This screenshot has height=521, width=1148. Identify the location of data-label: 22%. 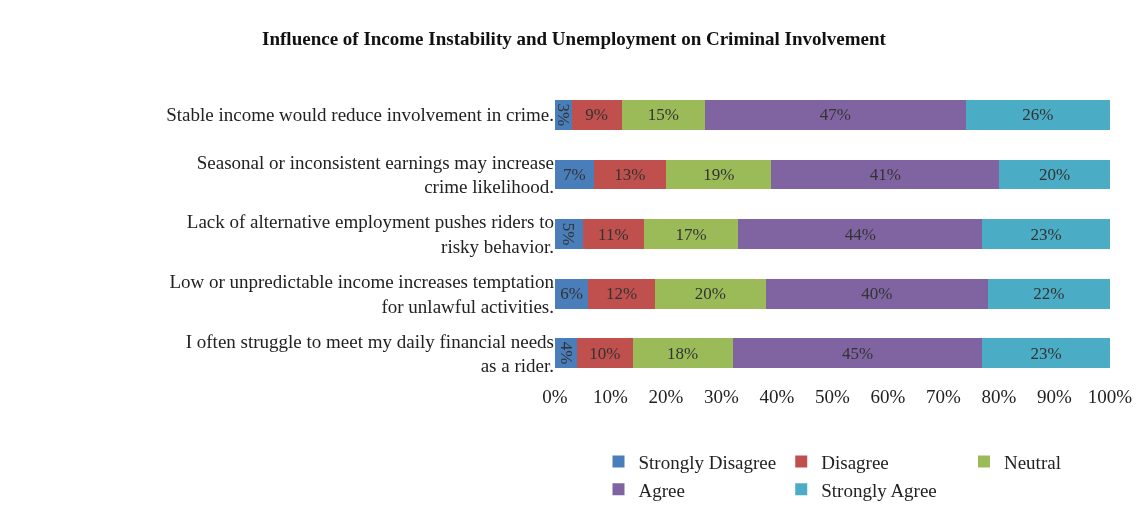
(1049, 294).